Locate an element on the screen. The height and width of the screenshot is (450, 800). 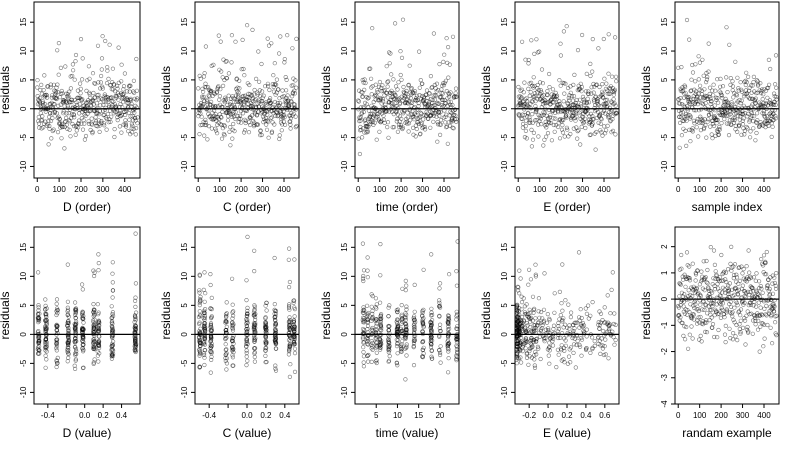
x-tick-label: 0 is located at coordinates (358, 189).